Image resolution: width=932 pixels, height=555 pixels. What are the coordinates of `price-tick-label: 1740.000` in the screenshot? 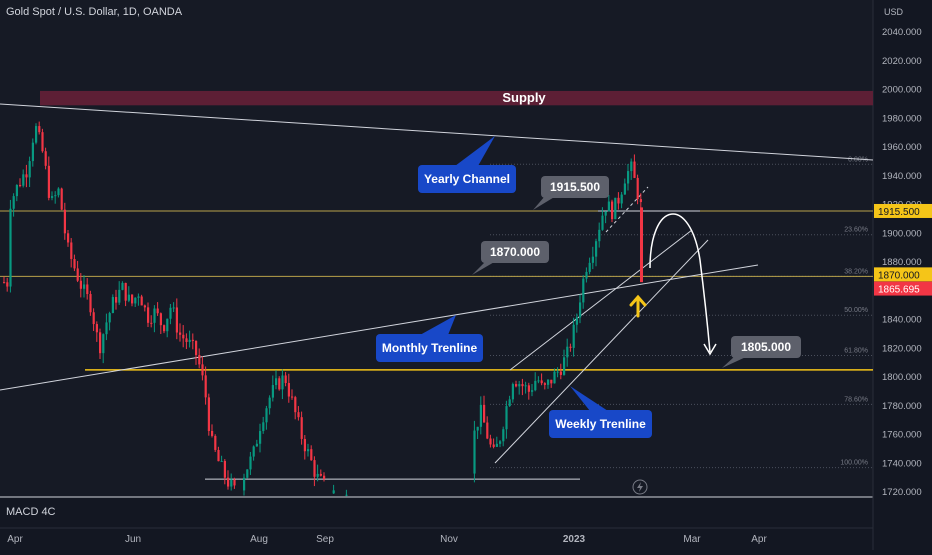 It's located at (902, 463).